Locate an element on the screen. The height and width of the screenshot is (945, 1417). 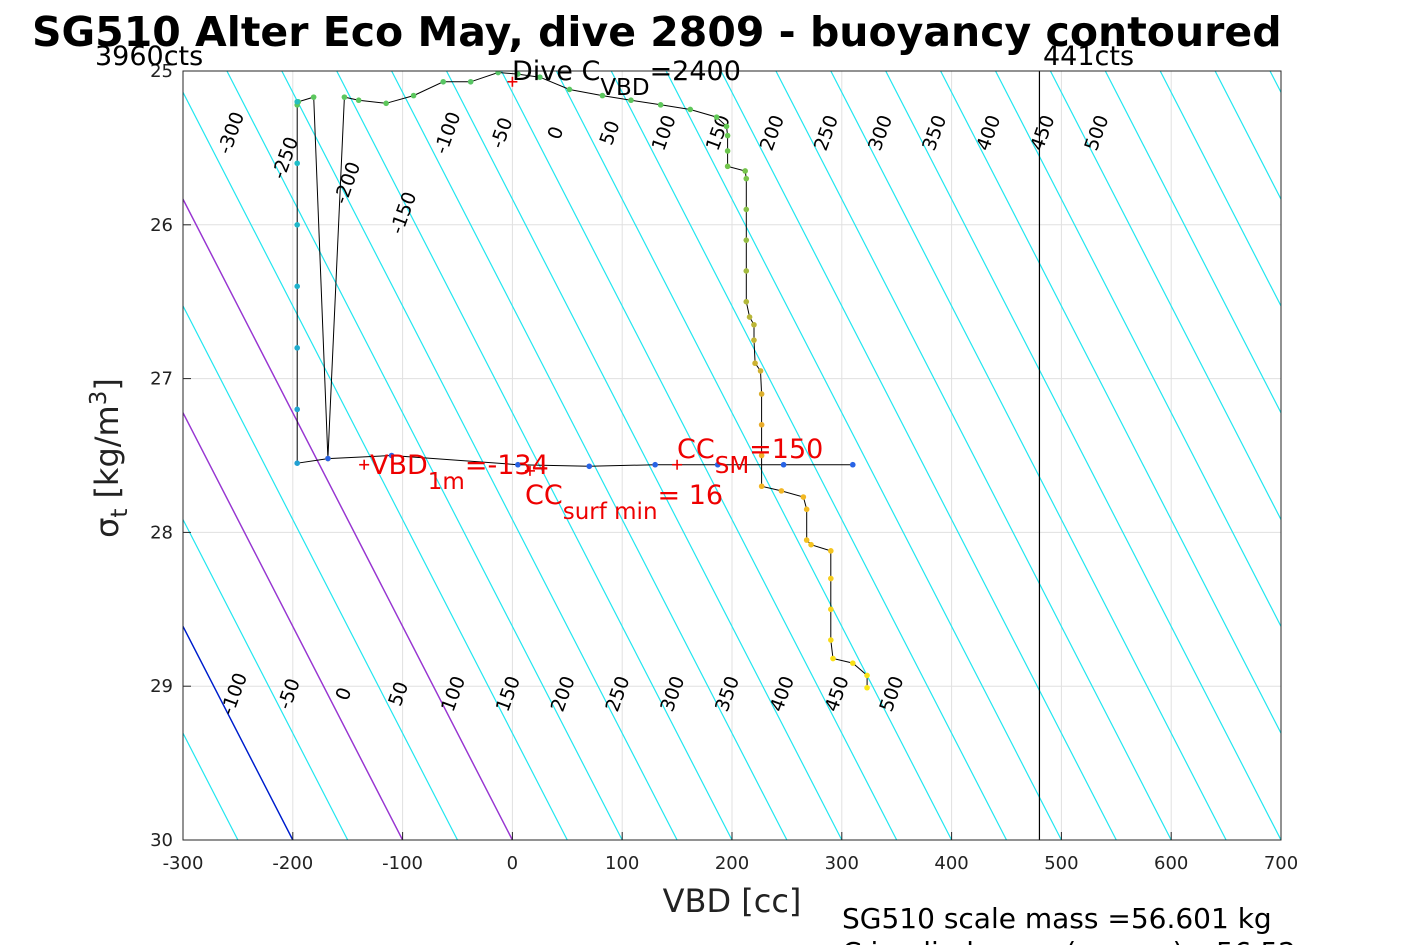
dive-c-vbd-suffix: =2400 is located at coordinates (695, 71).